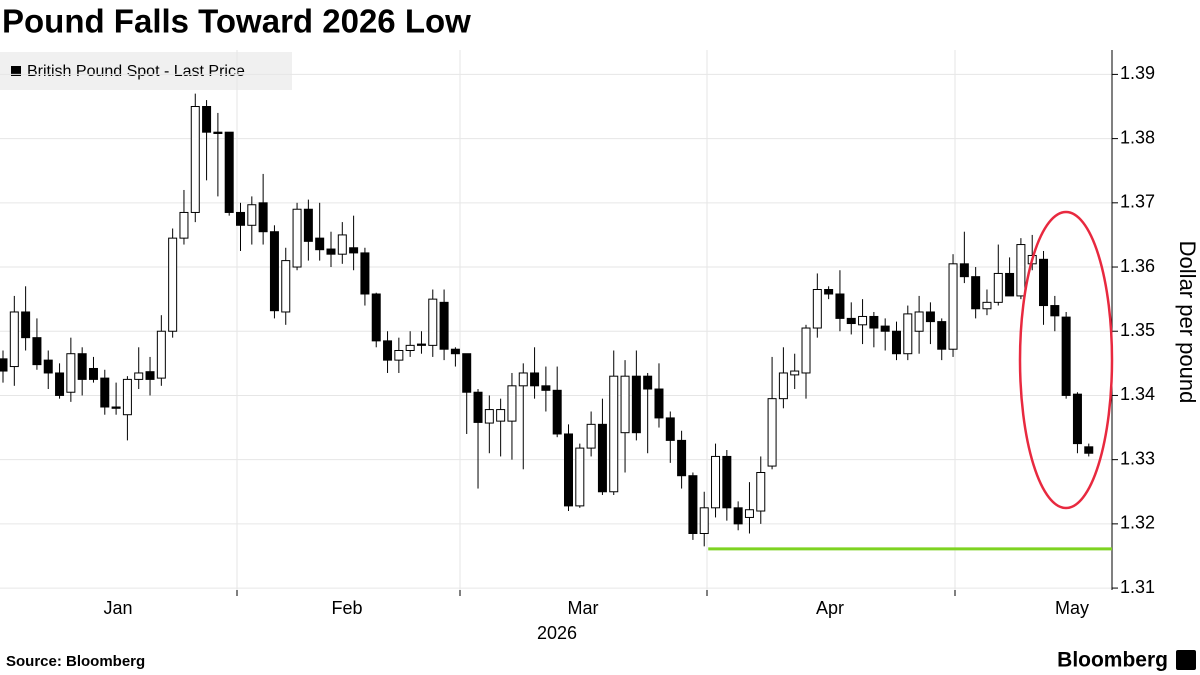  I want to click on chart-title: Pound Falls Toward 2026 Low, so click(236, 21).